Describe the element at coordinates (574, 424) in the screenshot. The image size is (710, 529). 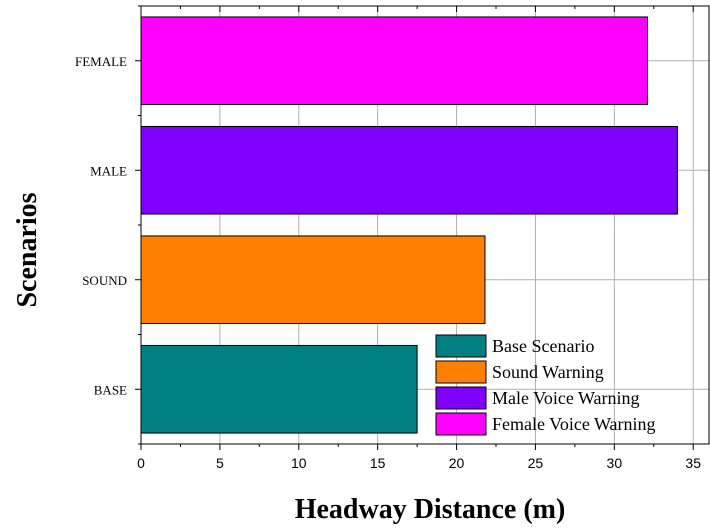
I see `legend-label: Female Voice Warning` at that location.